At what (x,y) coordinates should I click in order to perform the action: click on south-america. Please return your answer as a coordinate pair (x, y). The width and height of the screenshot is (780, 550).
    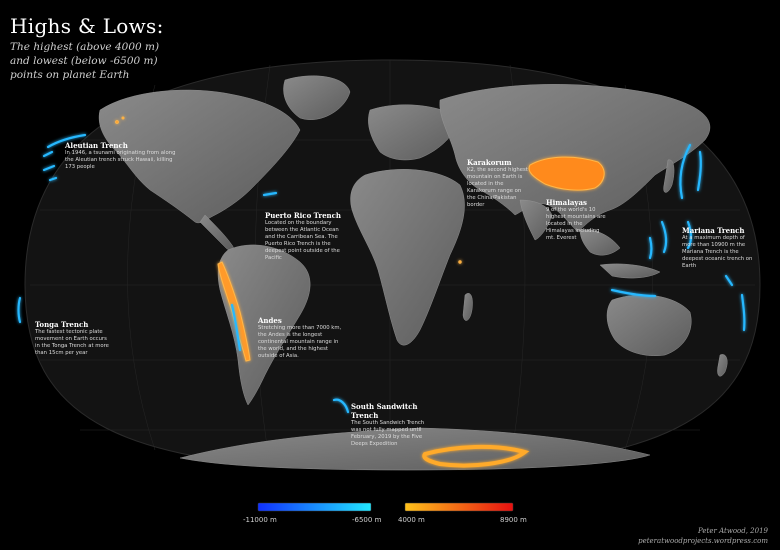
    Looking at the image, I should click on (264, 325).